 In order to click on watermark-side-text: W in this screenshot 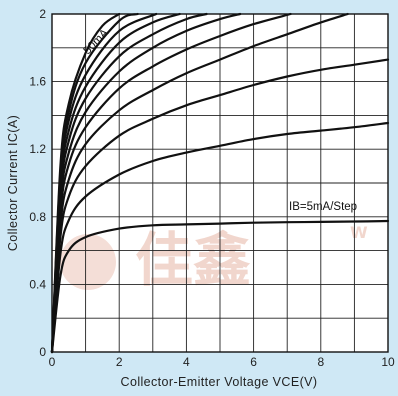, I will do `click(359, 232)`.